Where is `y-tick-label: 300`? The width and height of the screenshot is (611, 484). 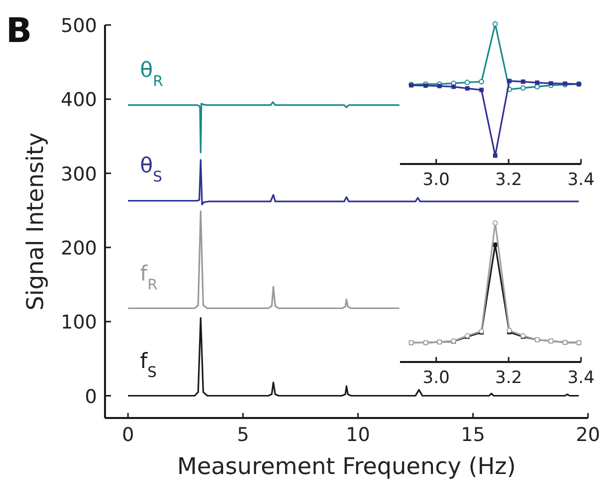
y-tick-label: 300 is located at coordinates (78, 174).